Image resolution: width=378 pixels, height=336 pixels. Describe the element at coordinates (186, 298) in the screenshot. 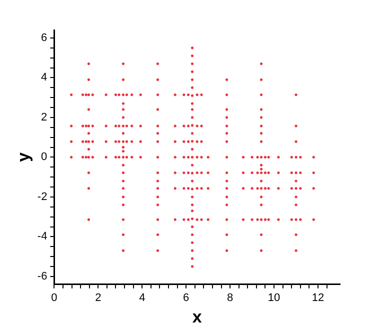

I see `x-tick-label: 6` at that location.